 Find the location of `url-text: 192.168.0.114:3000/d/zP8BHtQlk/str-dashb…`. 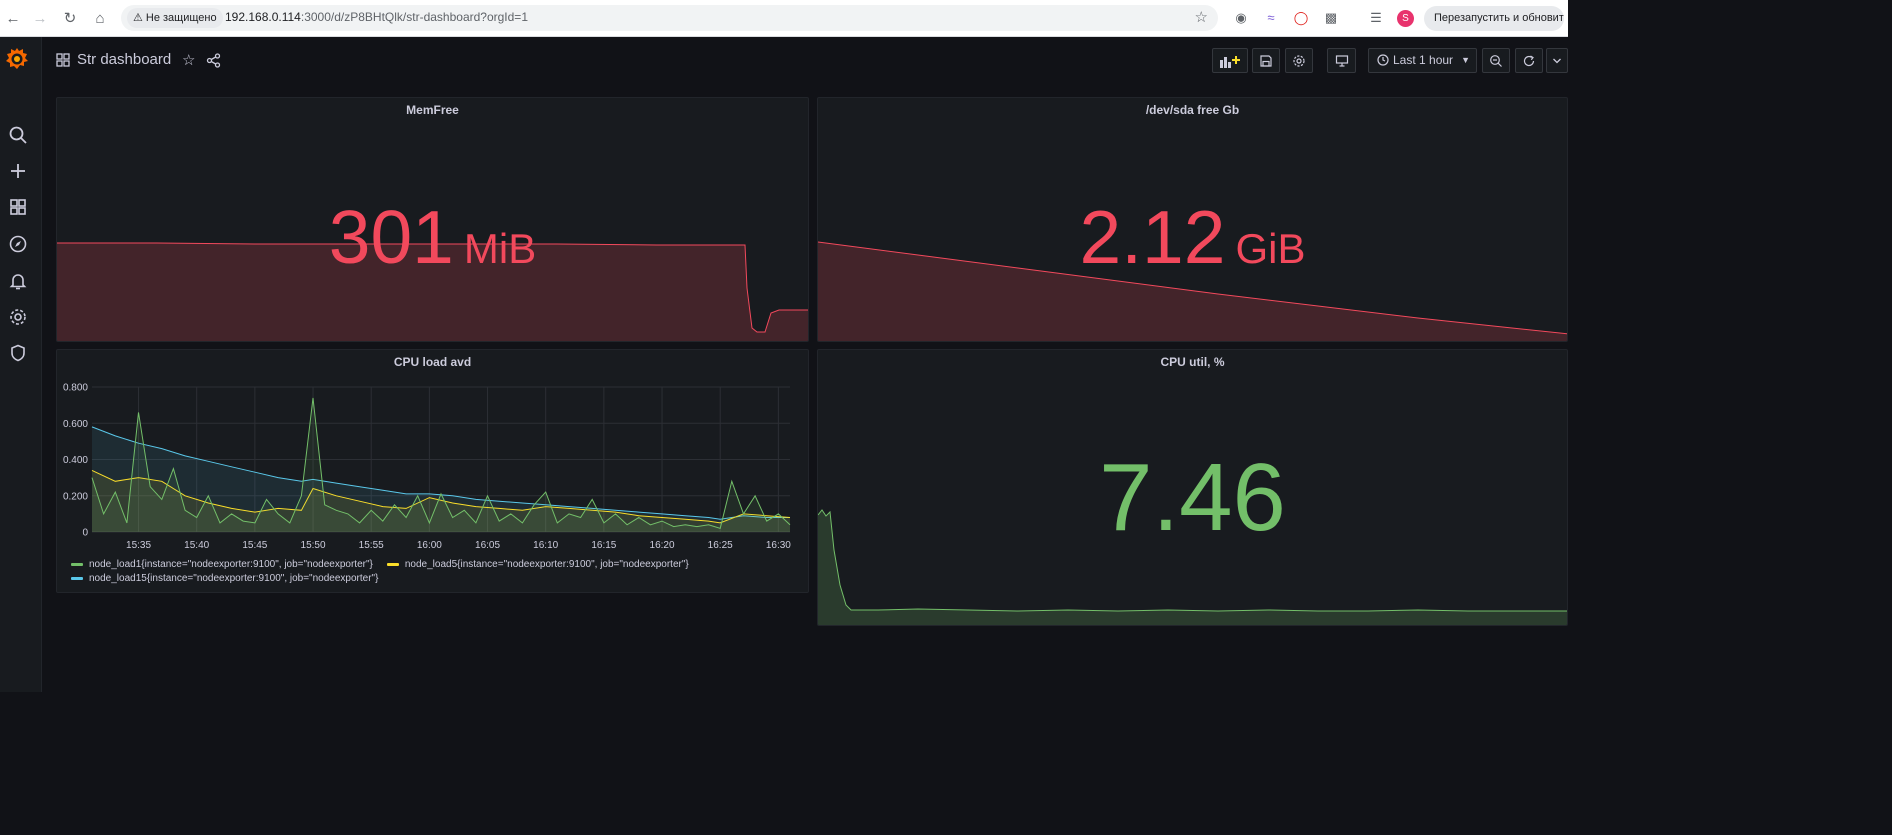

url-text: 192.168.0.114:3000/d/zP8BHtQlk/str-dashb… is located at coordinates (376, 17).